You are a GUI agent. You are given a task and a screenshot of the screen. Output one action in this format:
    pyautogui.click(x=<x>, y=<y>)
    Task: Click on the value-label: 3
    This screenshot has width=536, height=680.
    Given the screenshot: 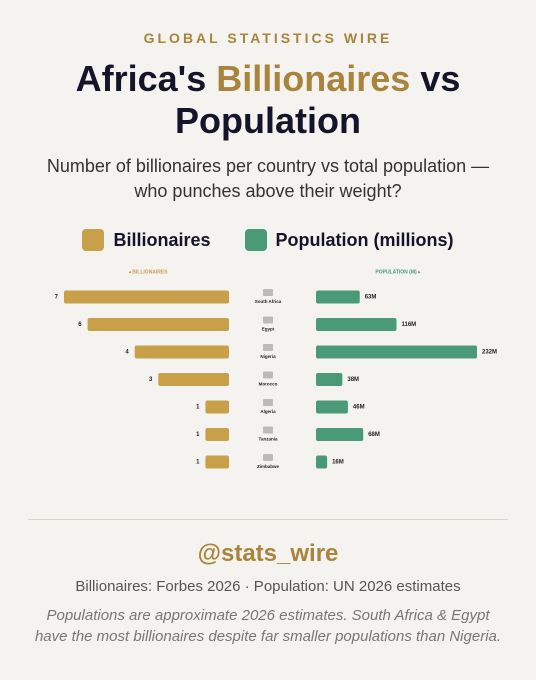 What is the action you would take?
    pyautogui.click(x=151, y=380)
    